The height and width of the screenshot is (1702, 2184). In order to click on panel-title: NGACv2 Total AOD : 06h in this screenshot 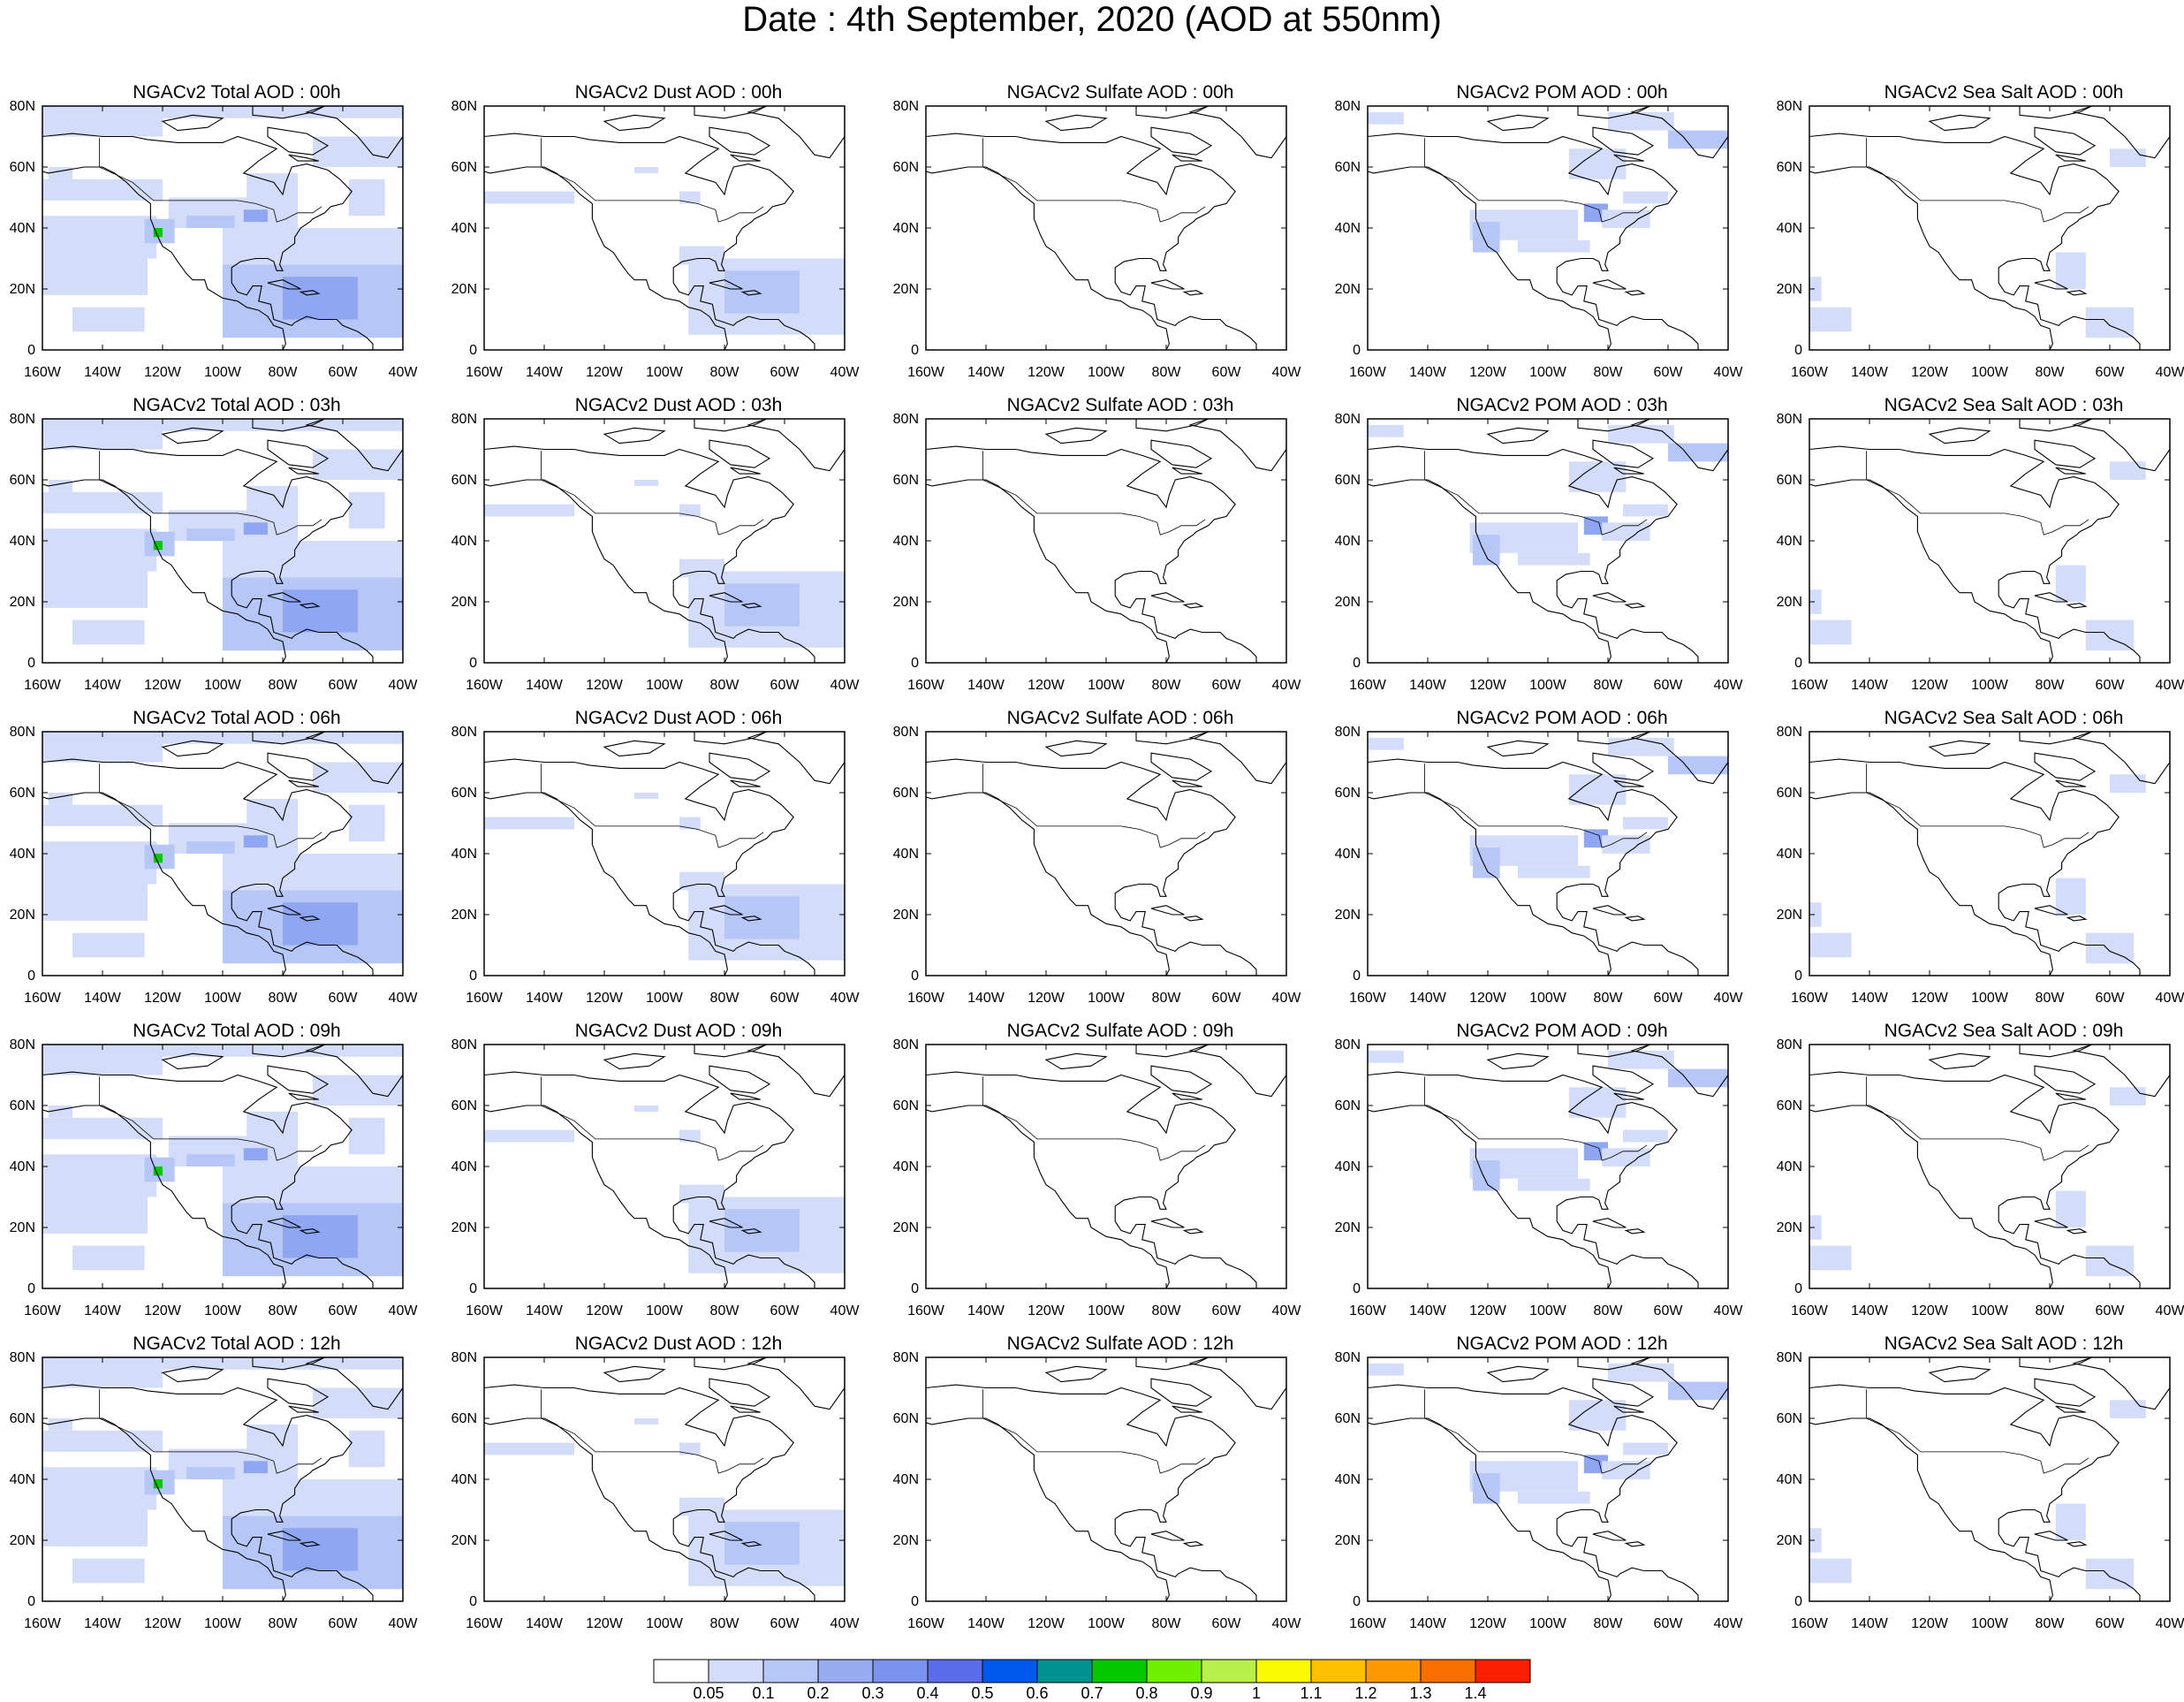, I will do `click(237, 718)`.